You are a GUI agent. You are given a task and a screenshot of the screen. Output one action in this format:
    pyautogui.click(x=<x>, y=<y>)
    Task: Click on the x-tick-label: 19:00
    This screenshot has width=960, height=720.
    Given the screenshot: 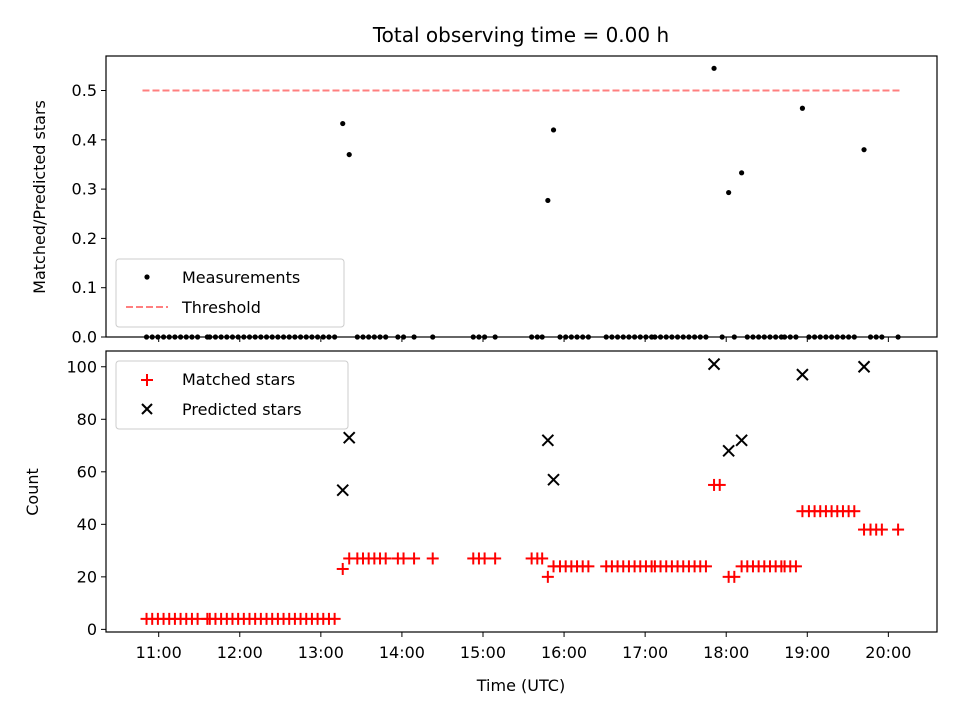 What is the action you would take?
    pyautogui.click(x=807, y=652)
    